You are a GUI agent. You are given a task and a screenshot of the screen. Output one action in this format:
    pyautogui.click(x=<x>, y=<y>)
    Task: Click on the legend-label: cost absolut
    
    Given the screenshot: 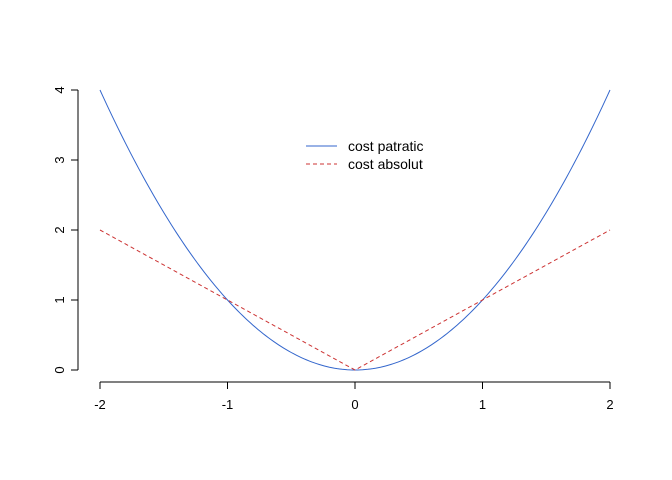 What is the action you would take?
    pyautogui.click(x=385, y=164)
    